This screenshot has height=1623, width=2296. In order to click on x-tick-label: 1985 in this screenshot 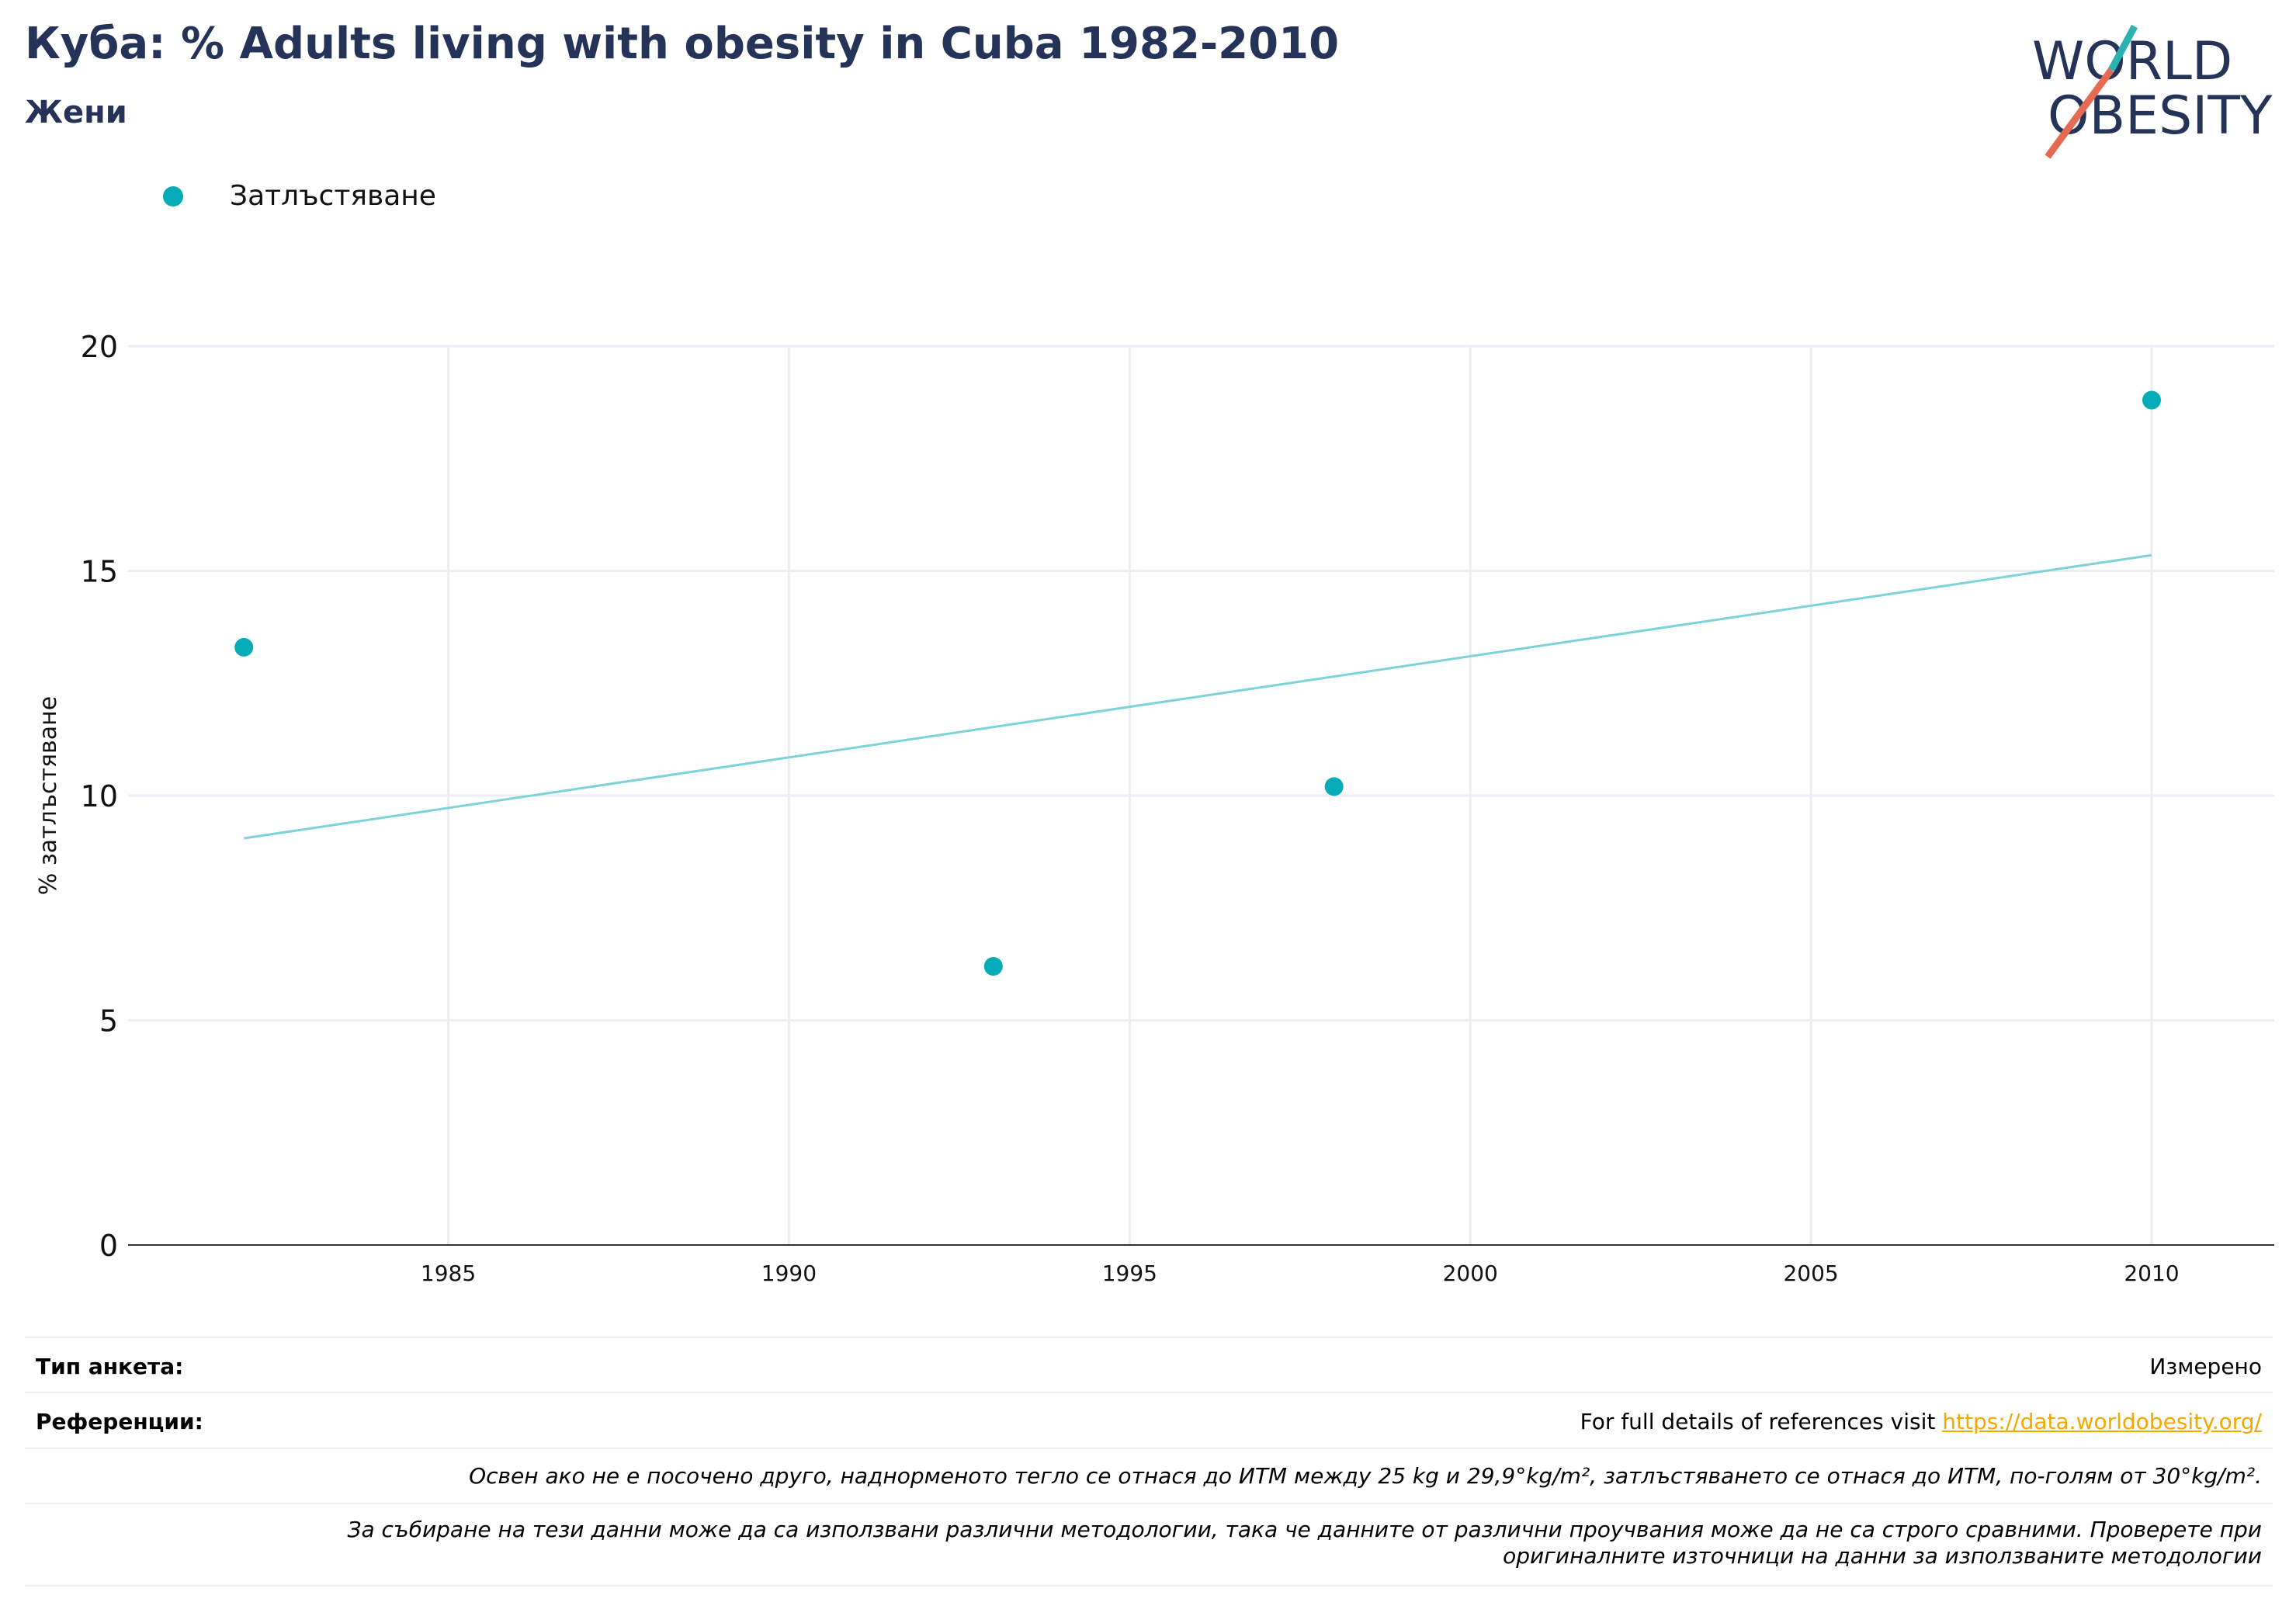, I will do `click(448, 1273)`.